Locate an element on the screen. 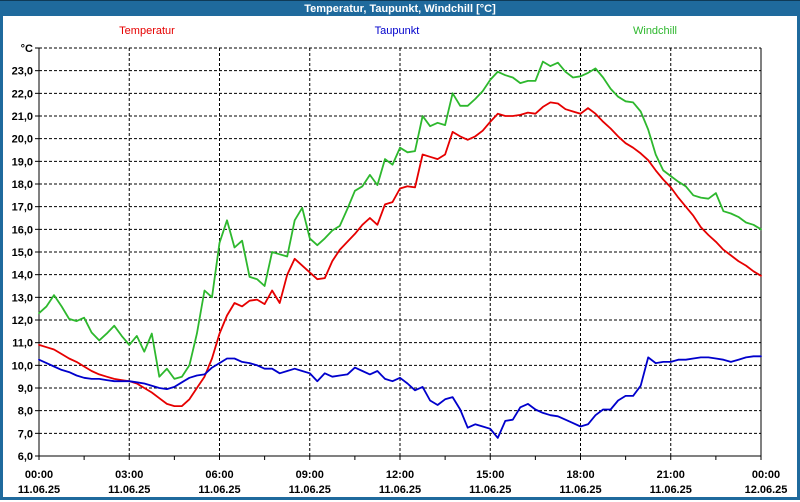  y-tick-label: 22,0 is located at coordinates (22, 94).